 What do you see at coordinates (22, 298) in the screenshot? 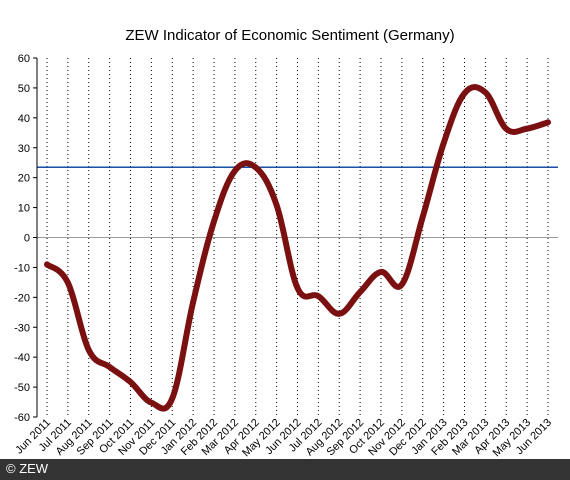
I see `y-tick-label: -20` at bounding box center [22, 298].